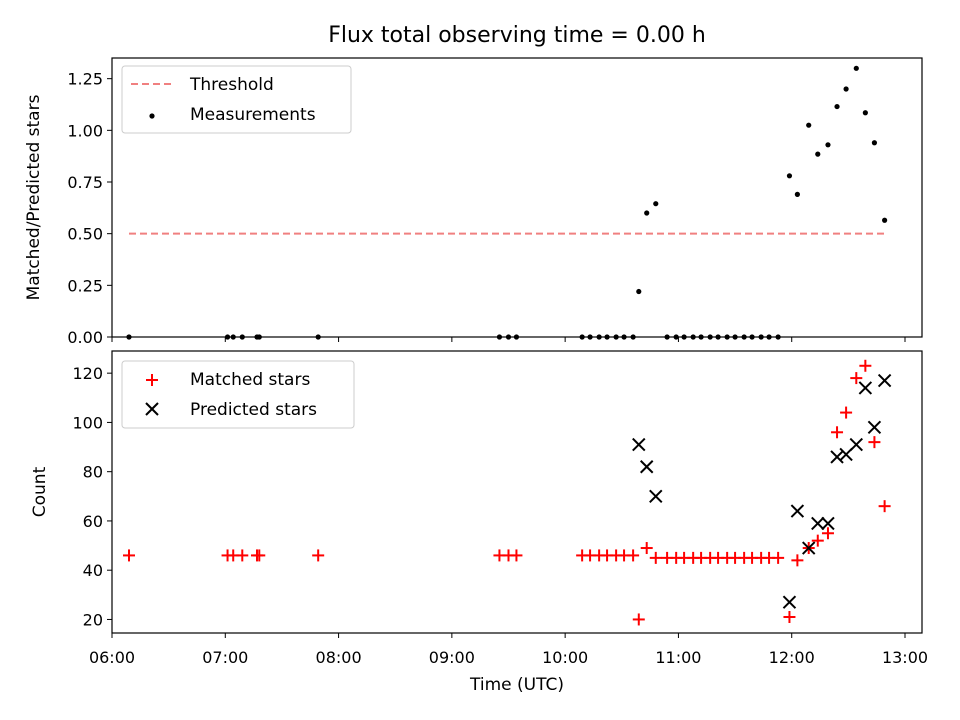  Describe the element at coordinates (93, 570) in the screenshot. I see `count-y-tick-label: 40` at that location.